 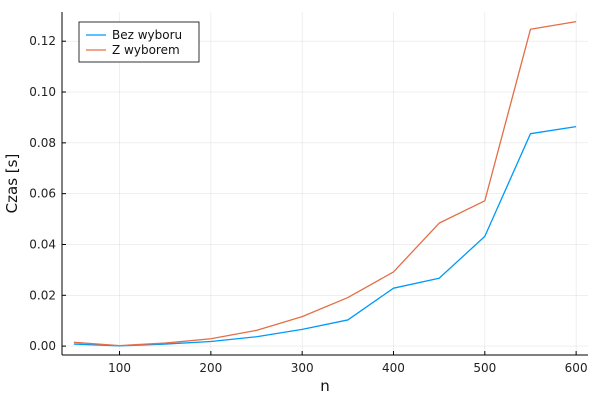 What do you see at coordinates (42, 295) in the screenshot?
I see `y-tick-label: 0.02` at bounding box center [42, 295].